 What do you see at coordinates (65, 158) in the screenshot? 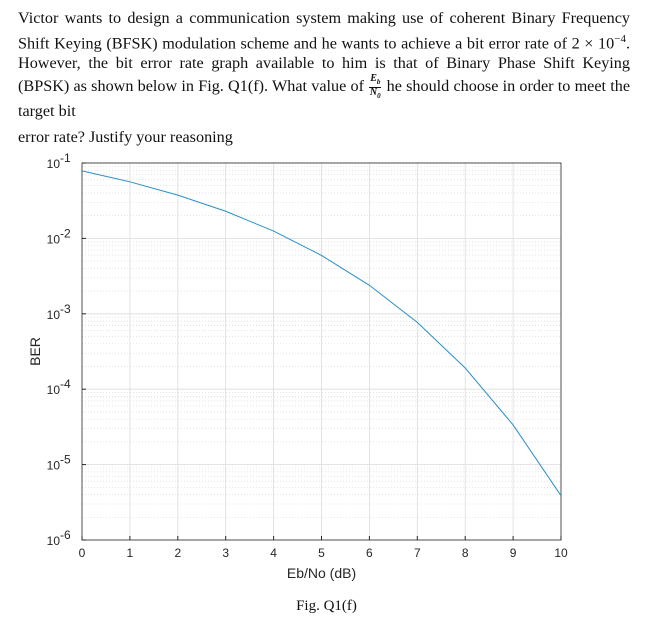
I see `y-tick-exponent: -1` at bounding box center [65, 158].